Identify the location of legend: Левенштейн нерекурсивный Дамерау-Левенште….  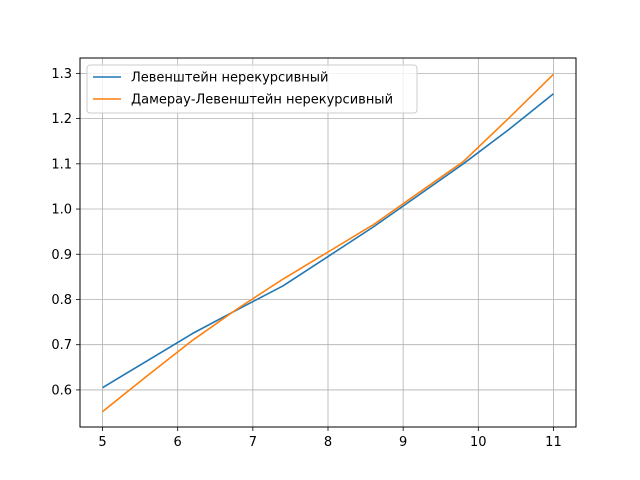
(252, 89).